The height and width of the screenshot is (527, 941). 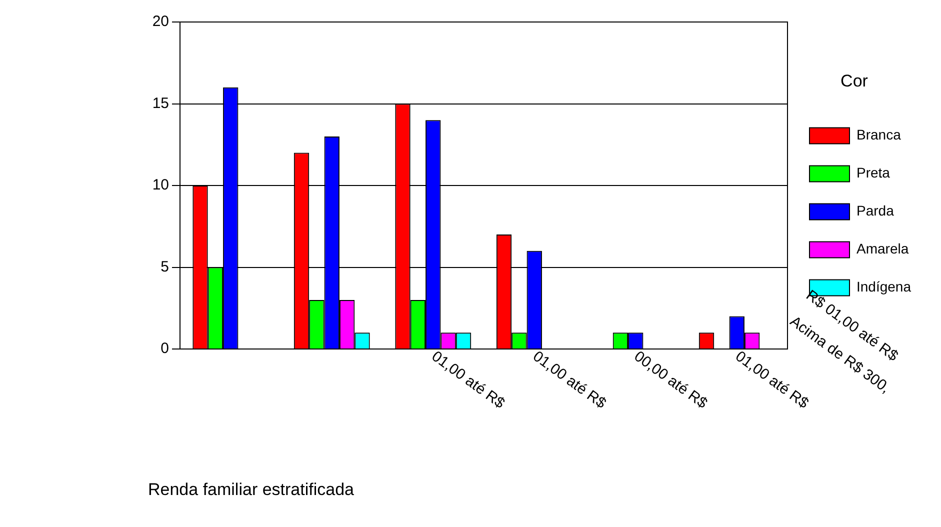 What do you see at coordinates (164, 267) in the screenshot?
I see `y-tick-label: 5` at bounding box center [164, 267].